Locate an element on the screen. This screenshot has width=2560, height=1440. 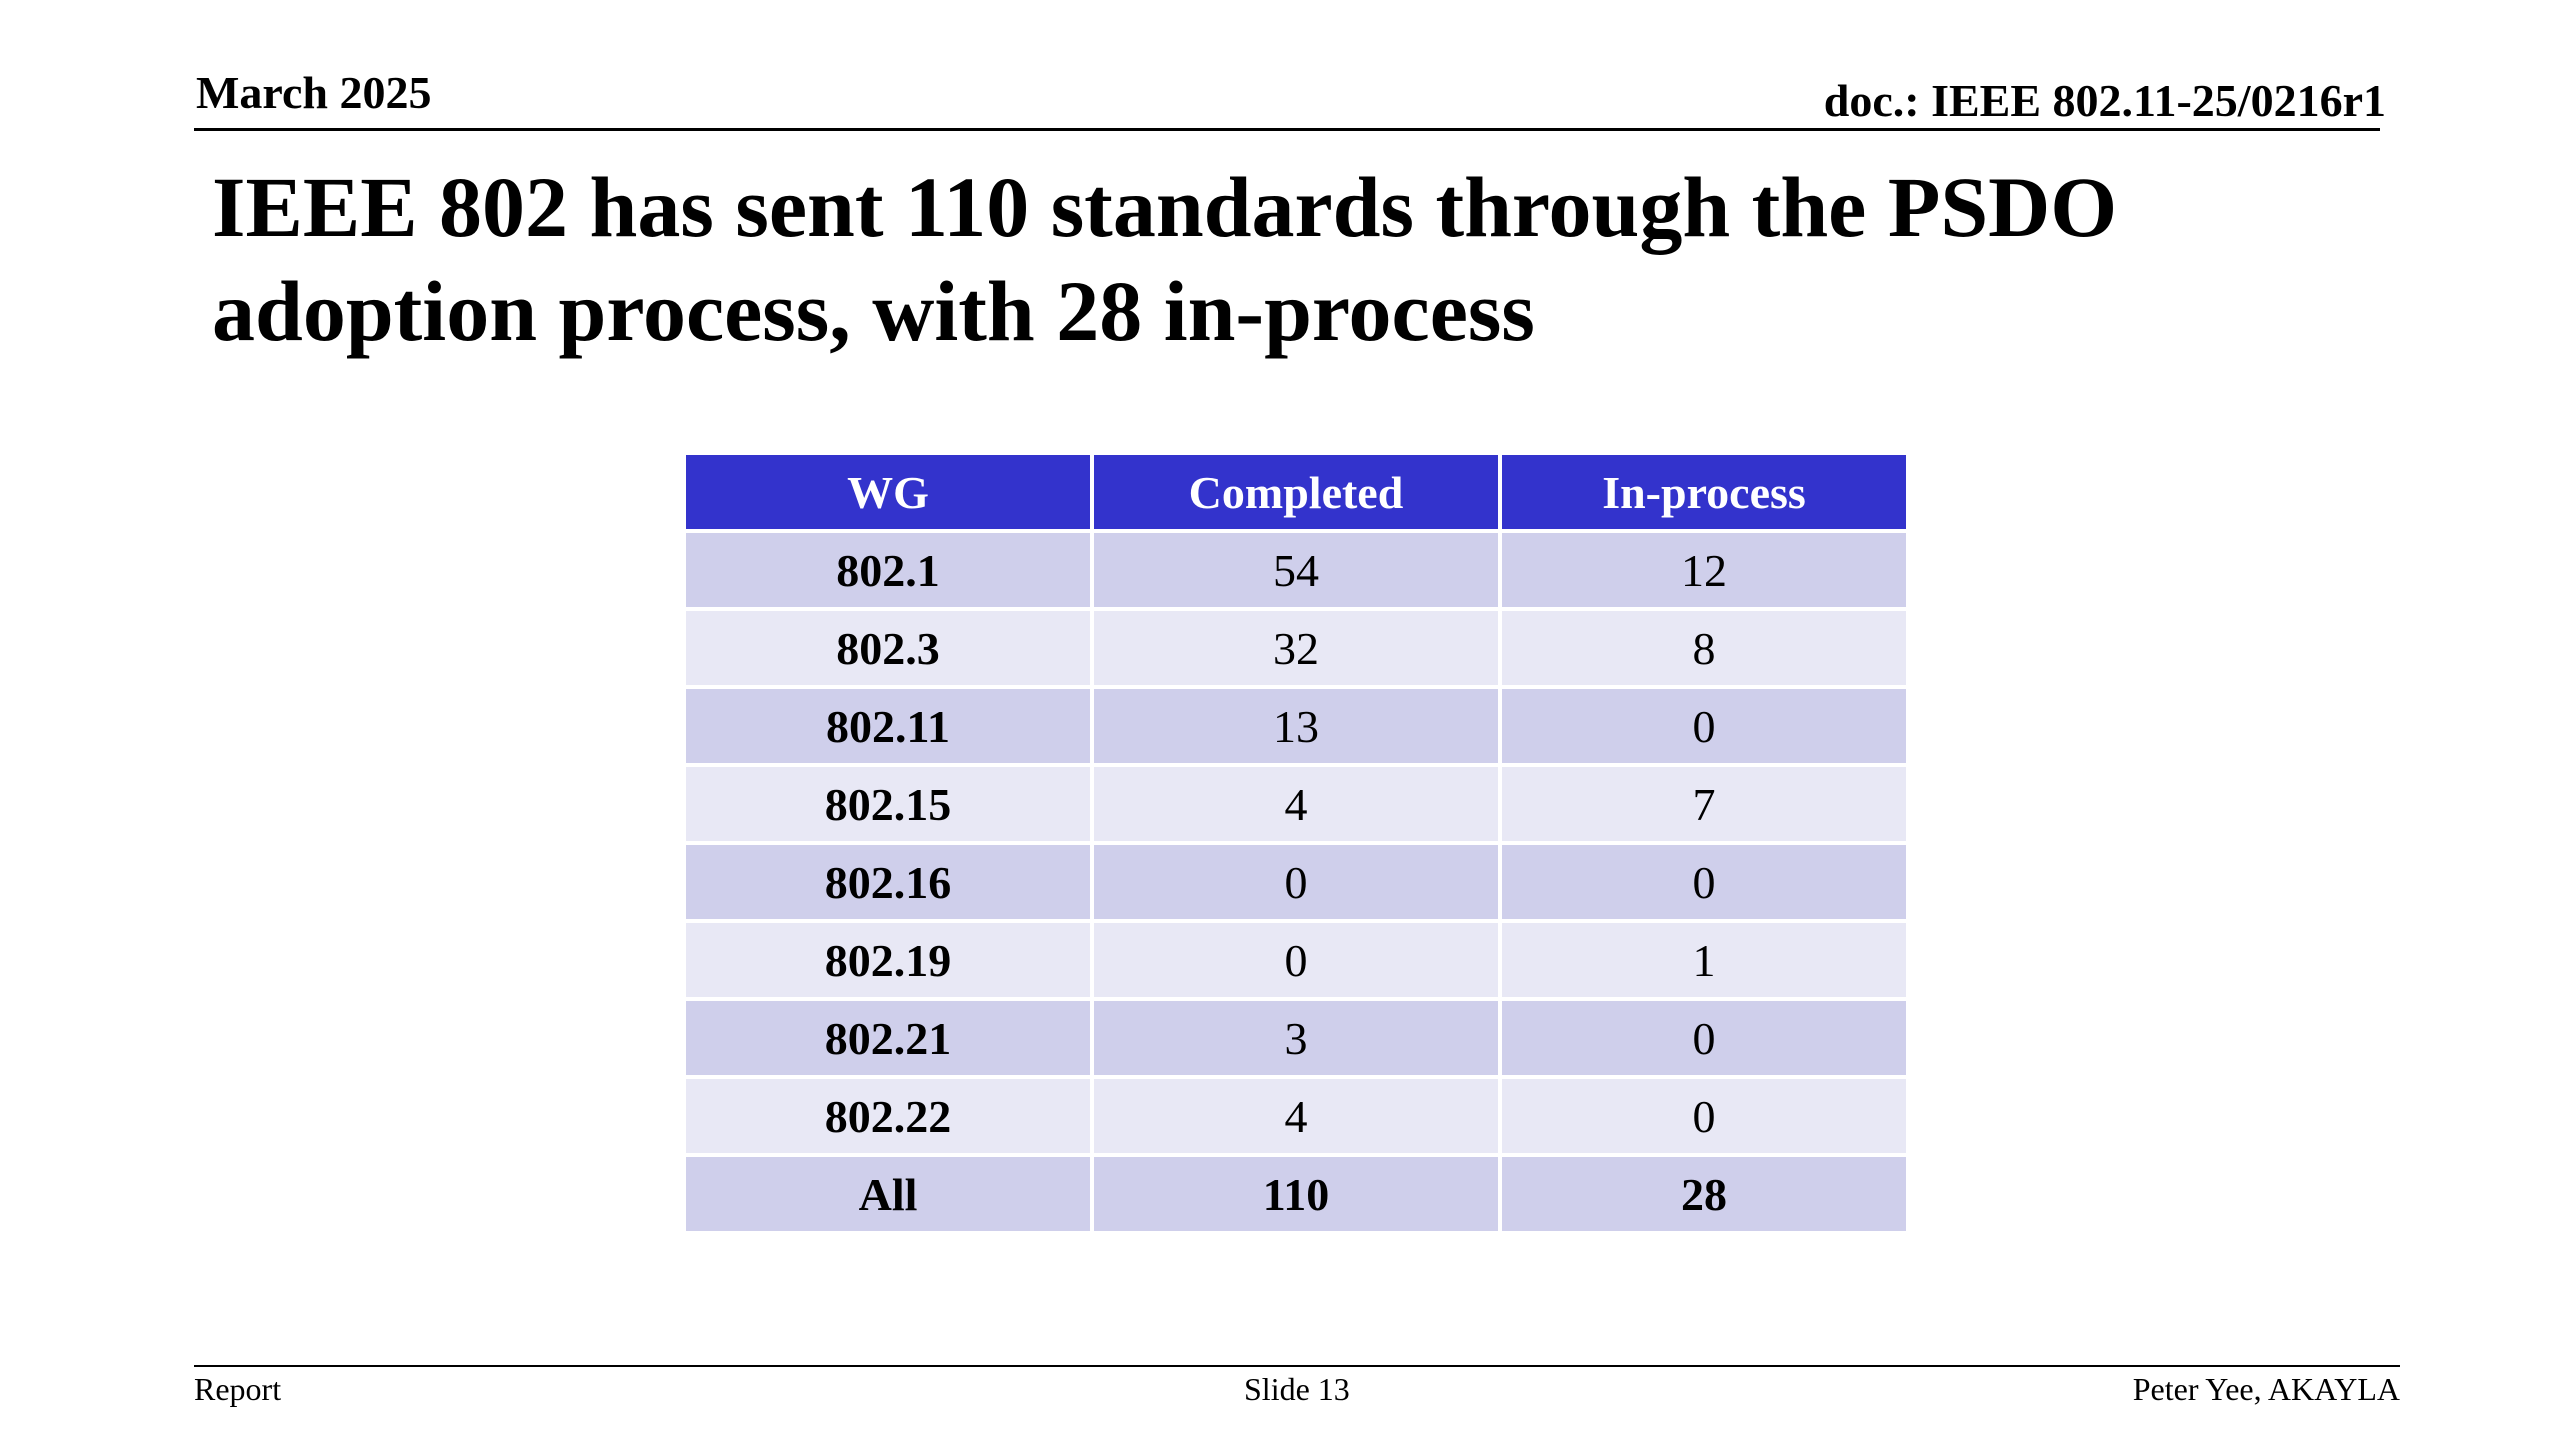
column-header-wg: WG is located at coordinates (890, 494).